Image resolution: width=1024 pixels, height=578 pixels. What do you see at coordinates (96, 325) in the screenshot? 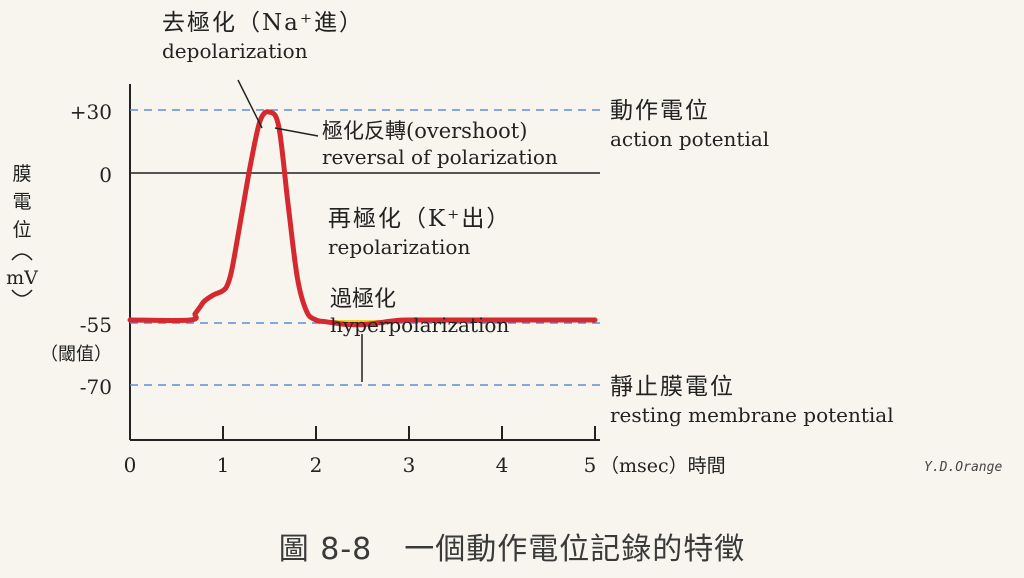
I see `y-tick-label: -55` at bounding box center [96, 325].